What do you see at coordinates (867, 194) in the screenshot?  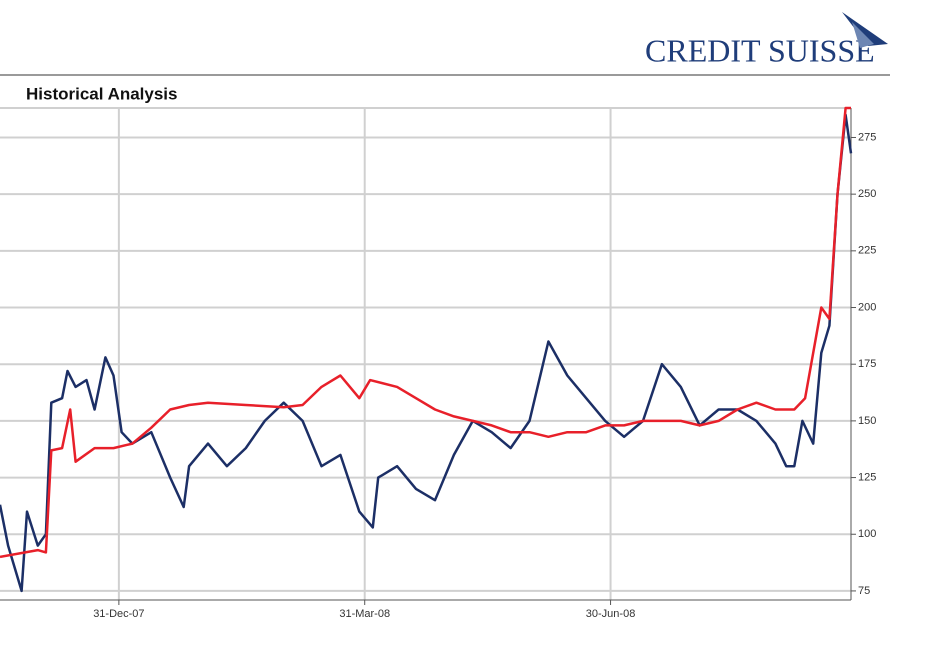 I see `y-tick-label: 250` at bounding box center [867, 194].